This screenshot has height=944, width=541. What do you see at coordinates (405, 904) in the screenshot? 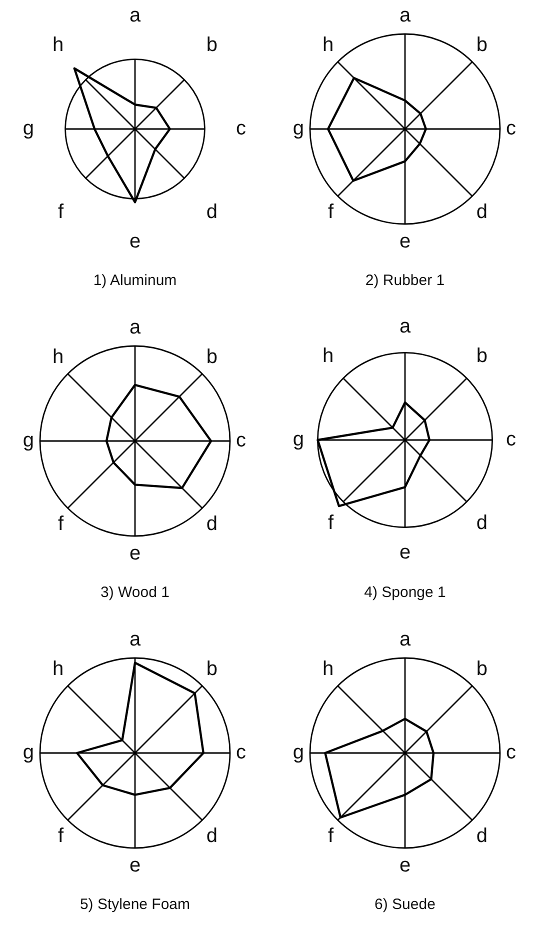
I see `text: 6) Suede` at bounding box center [405, 904].